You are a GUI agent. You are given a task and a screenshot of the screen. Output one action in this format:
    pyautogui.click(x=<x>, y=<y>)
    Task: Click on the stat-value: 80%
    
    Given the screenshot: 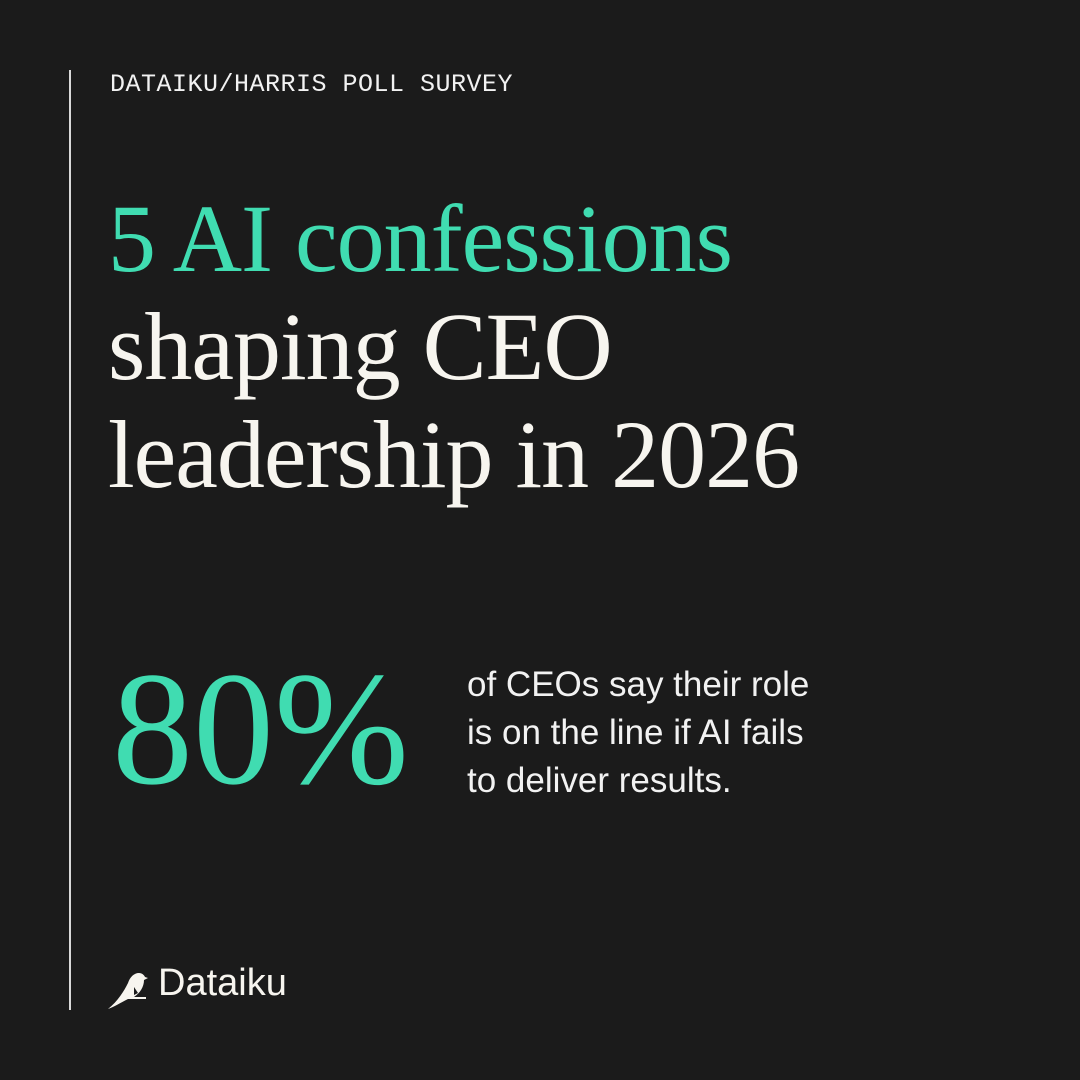 What is the action you would take?
    pyautogui.click(x=260, y=729)
    